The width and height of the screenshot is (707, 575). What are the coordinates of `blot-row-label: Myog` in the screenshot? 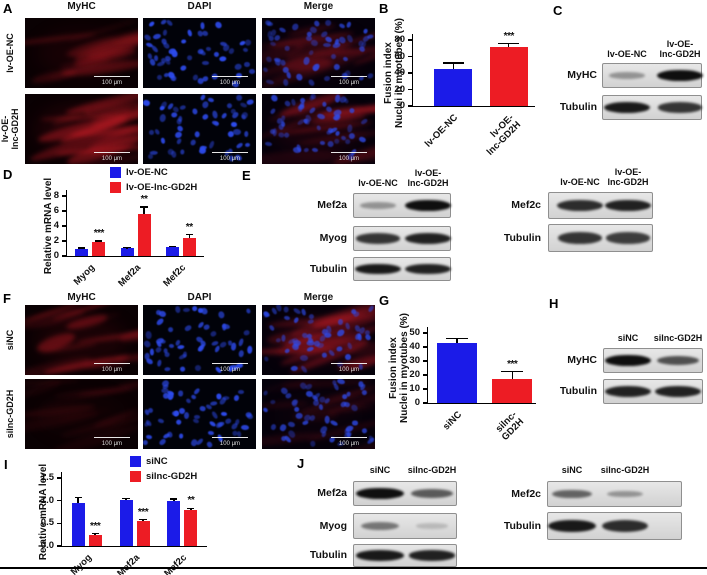 It's located at (333, 525).